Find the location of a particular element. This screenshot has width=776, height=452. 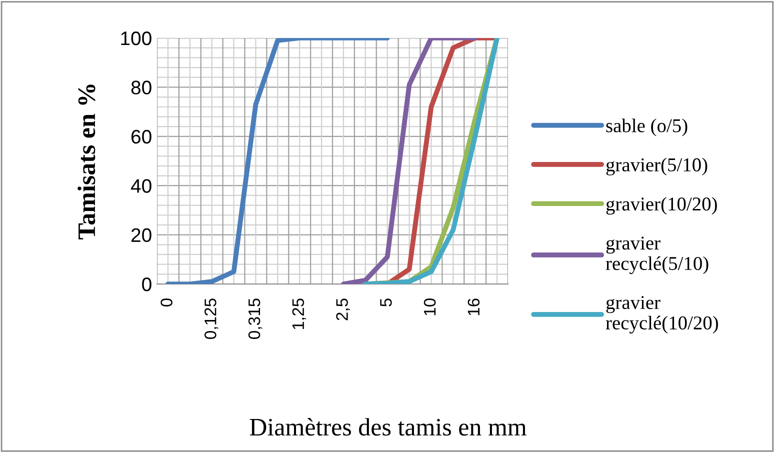

line-series is located at coordinates (409, 161).